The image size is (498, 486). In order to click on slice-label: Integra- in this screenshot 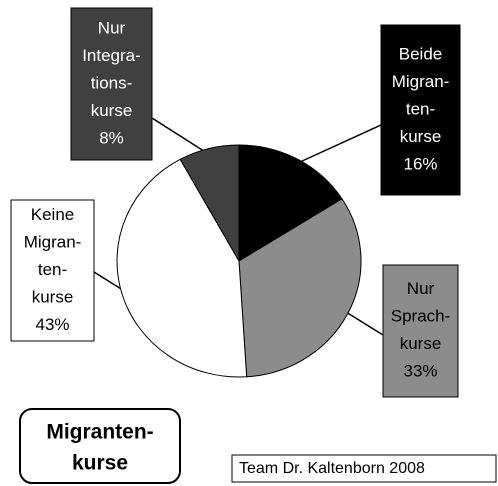, I will do `click(111, 55)`.